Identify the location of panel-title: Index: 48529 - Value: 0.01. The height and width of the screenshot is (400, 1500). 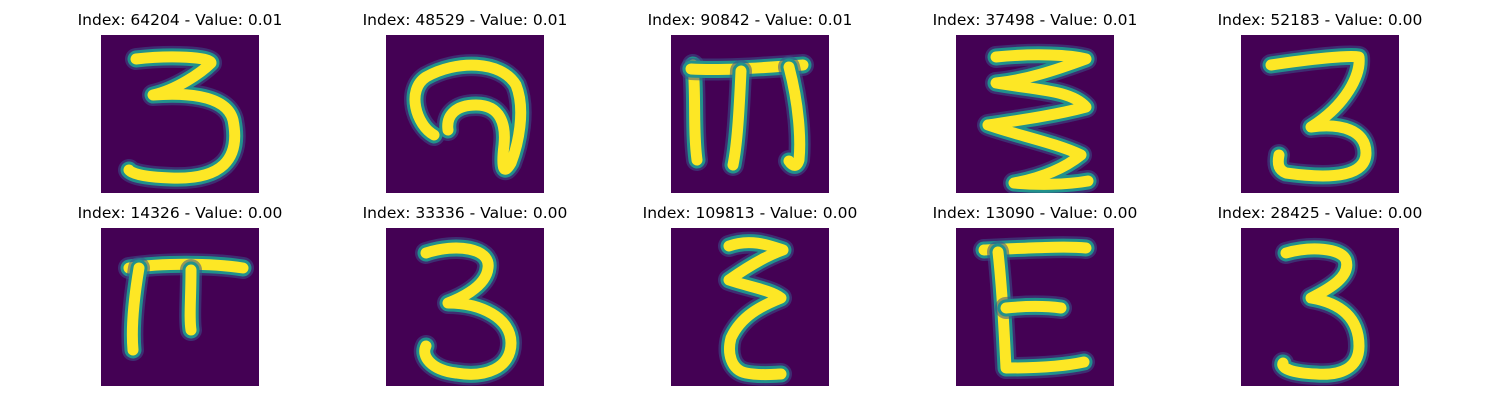
(465, 20).